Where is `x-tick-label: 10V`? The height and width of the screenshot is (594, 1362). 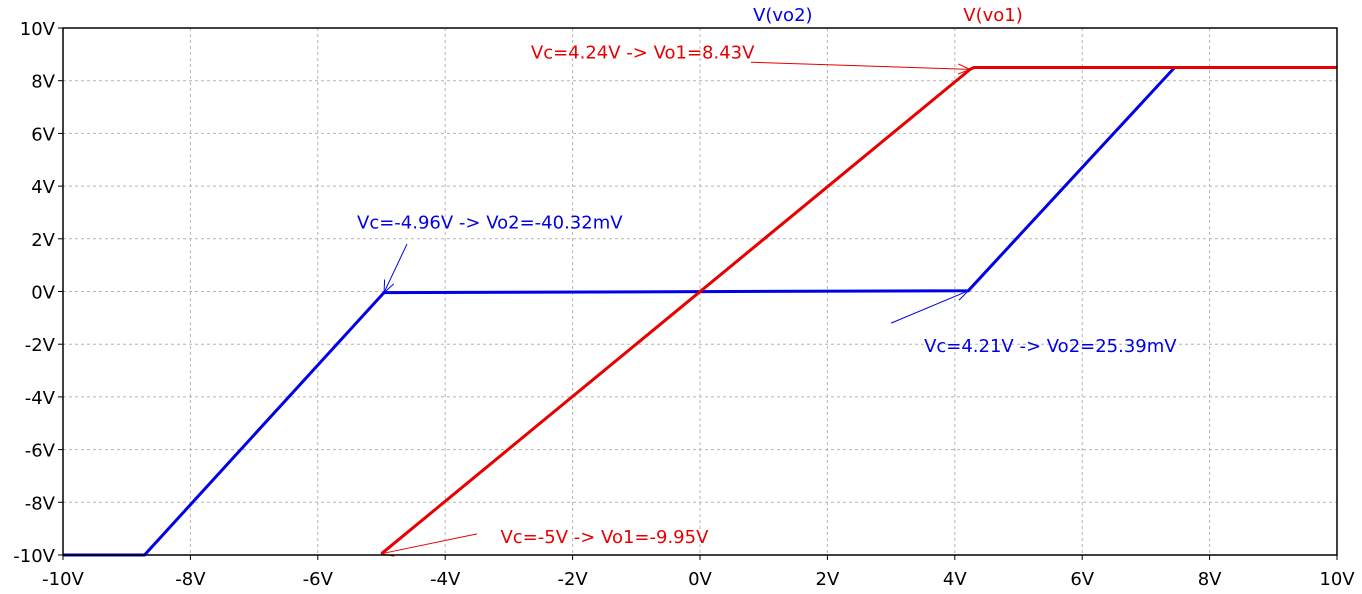
x-tick-label: 10V is located at coordinates (1337, 579).